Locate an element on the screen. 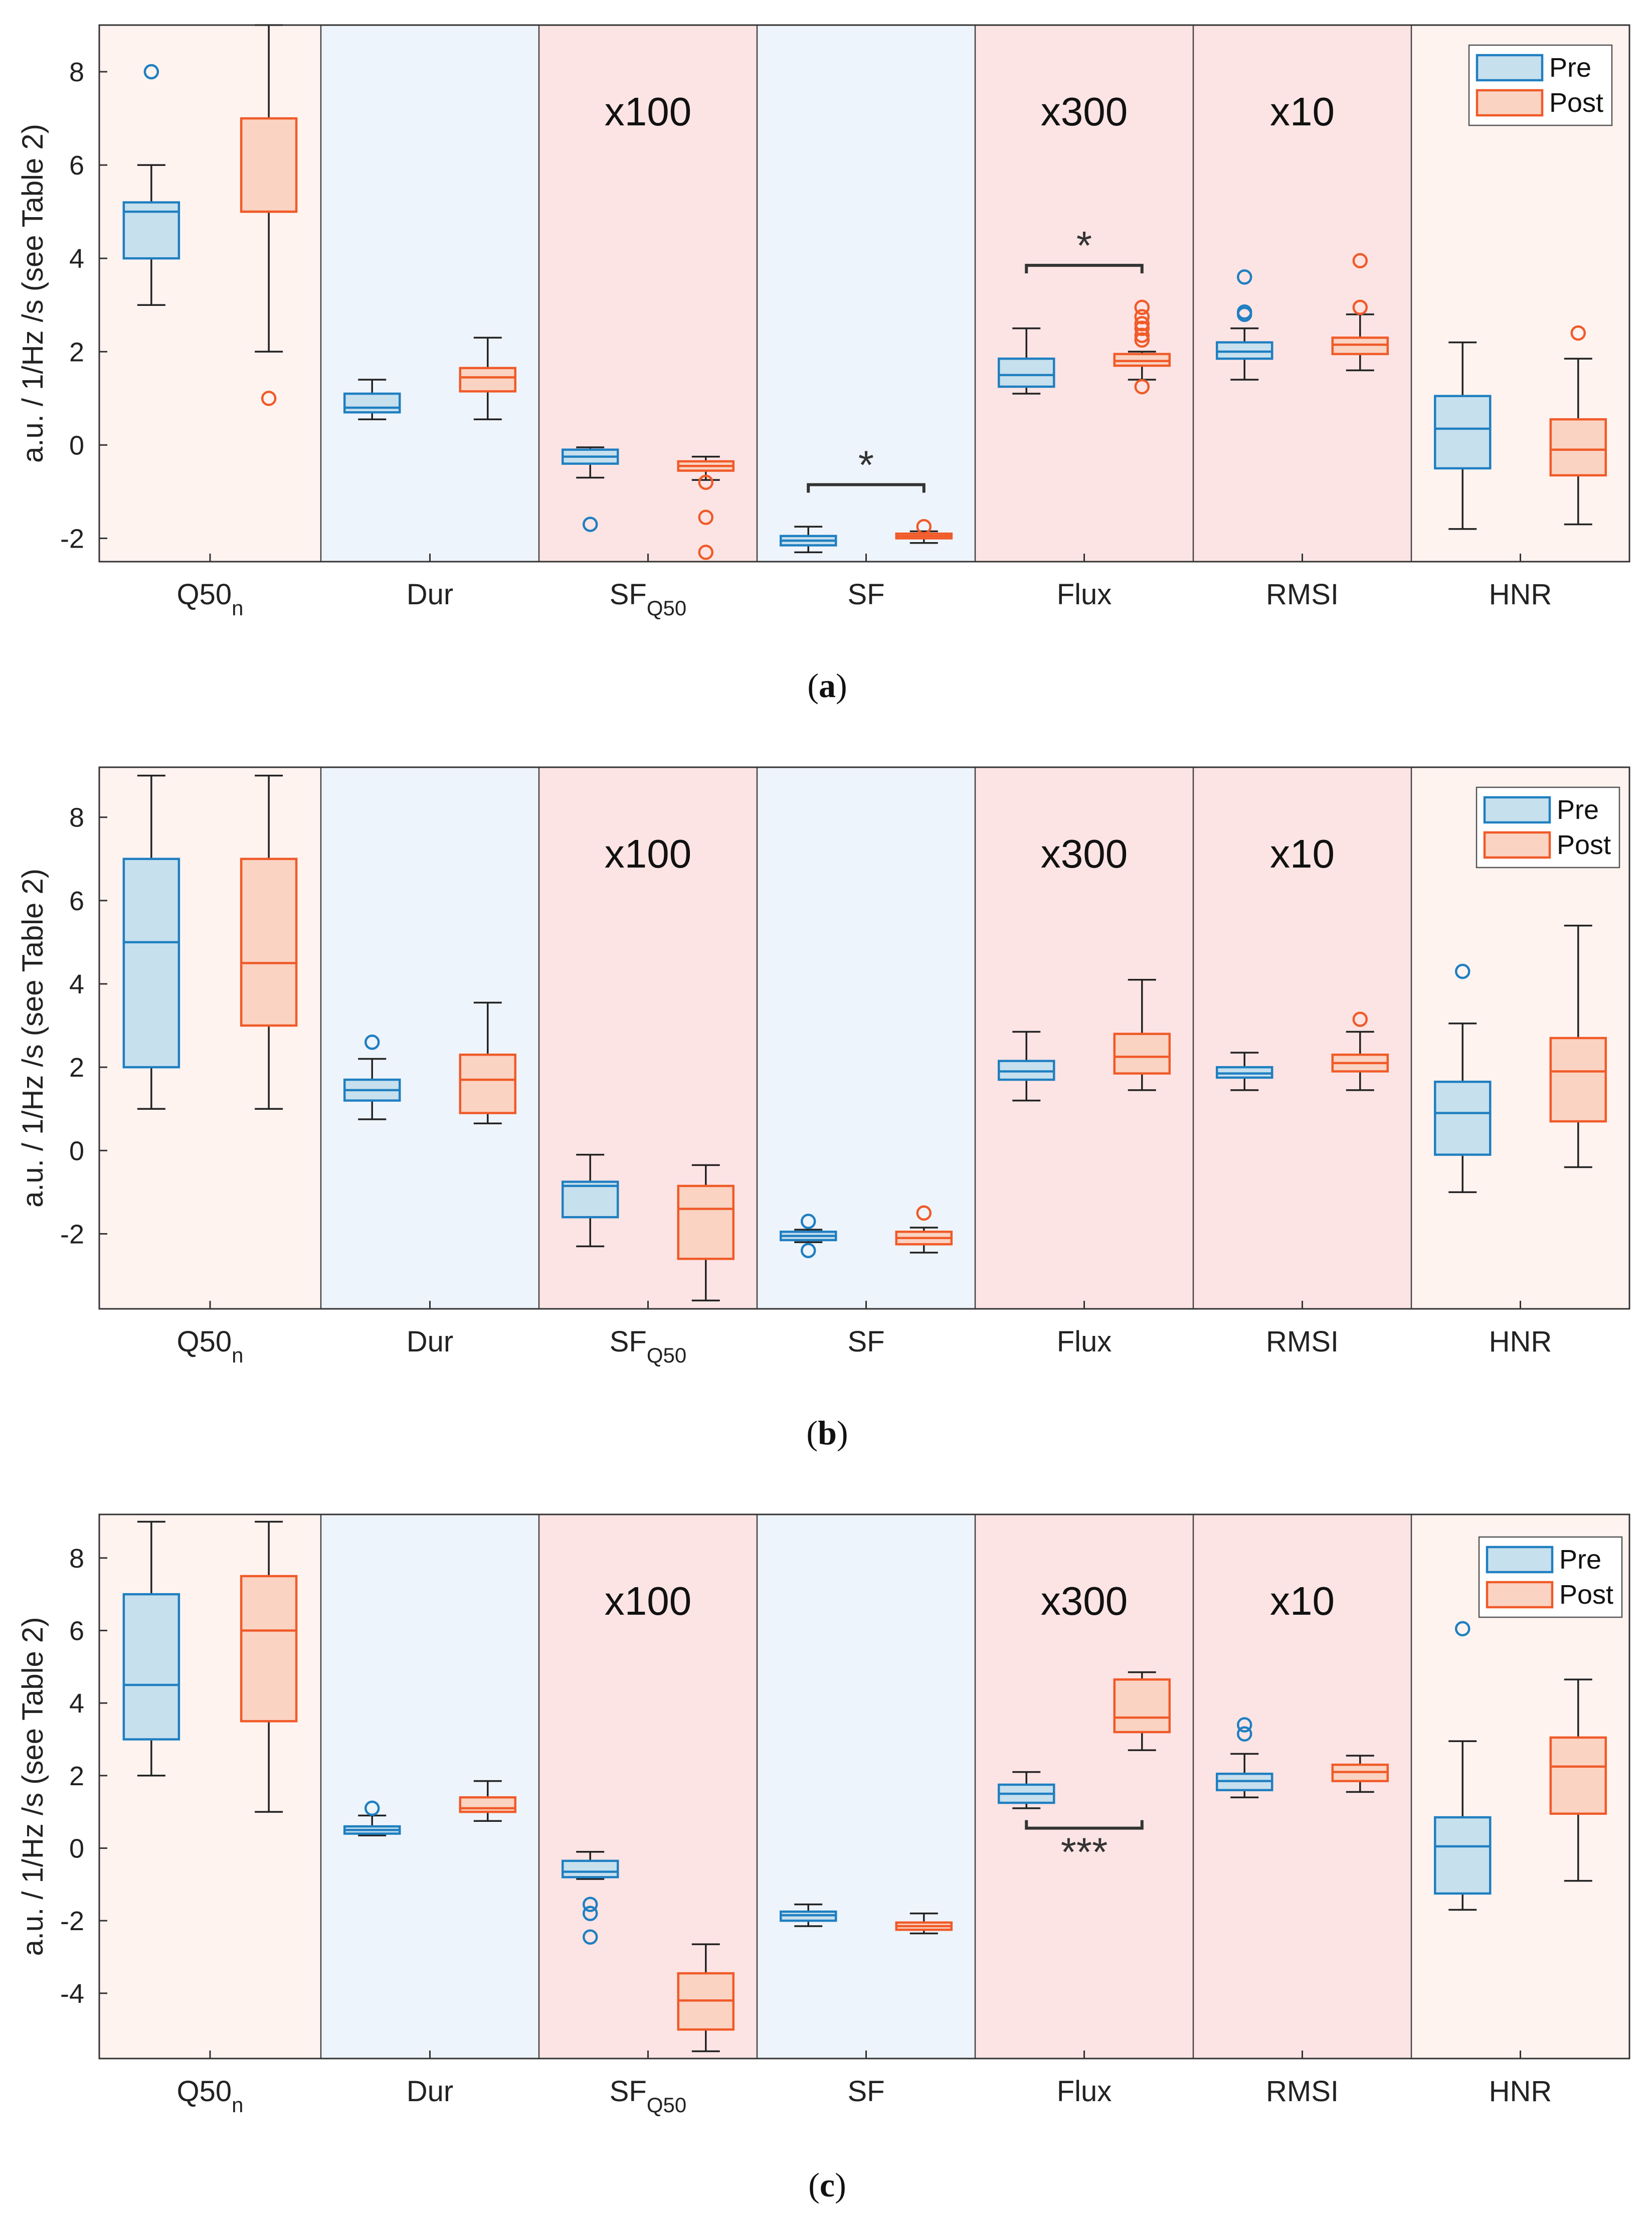 This screenshot has width=1652, height=2216. legend-post-label: Post is located at coordinates (1576, 103).